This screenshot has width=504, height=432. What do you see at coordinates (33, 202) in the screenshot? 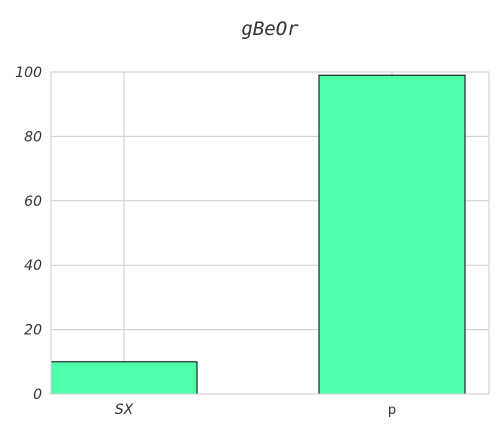
I see `y-tick-label: 60` at bounding box center [33, 202].